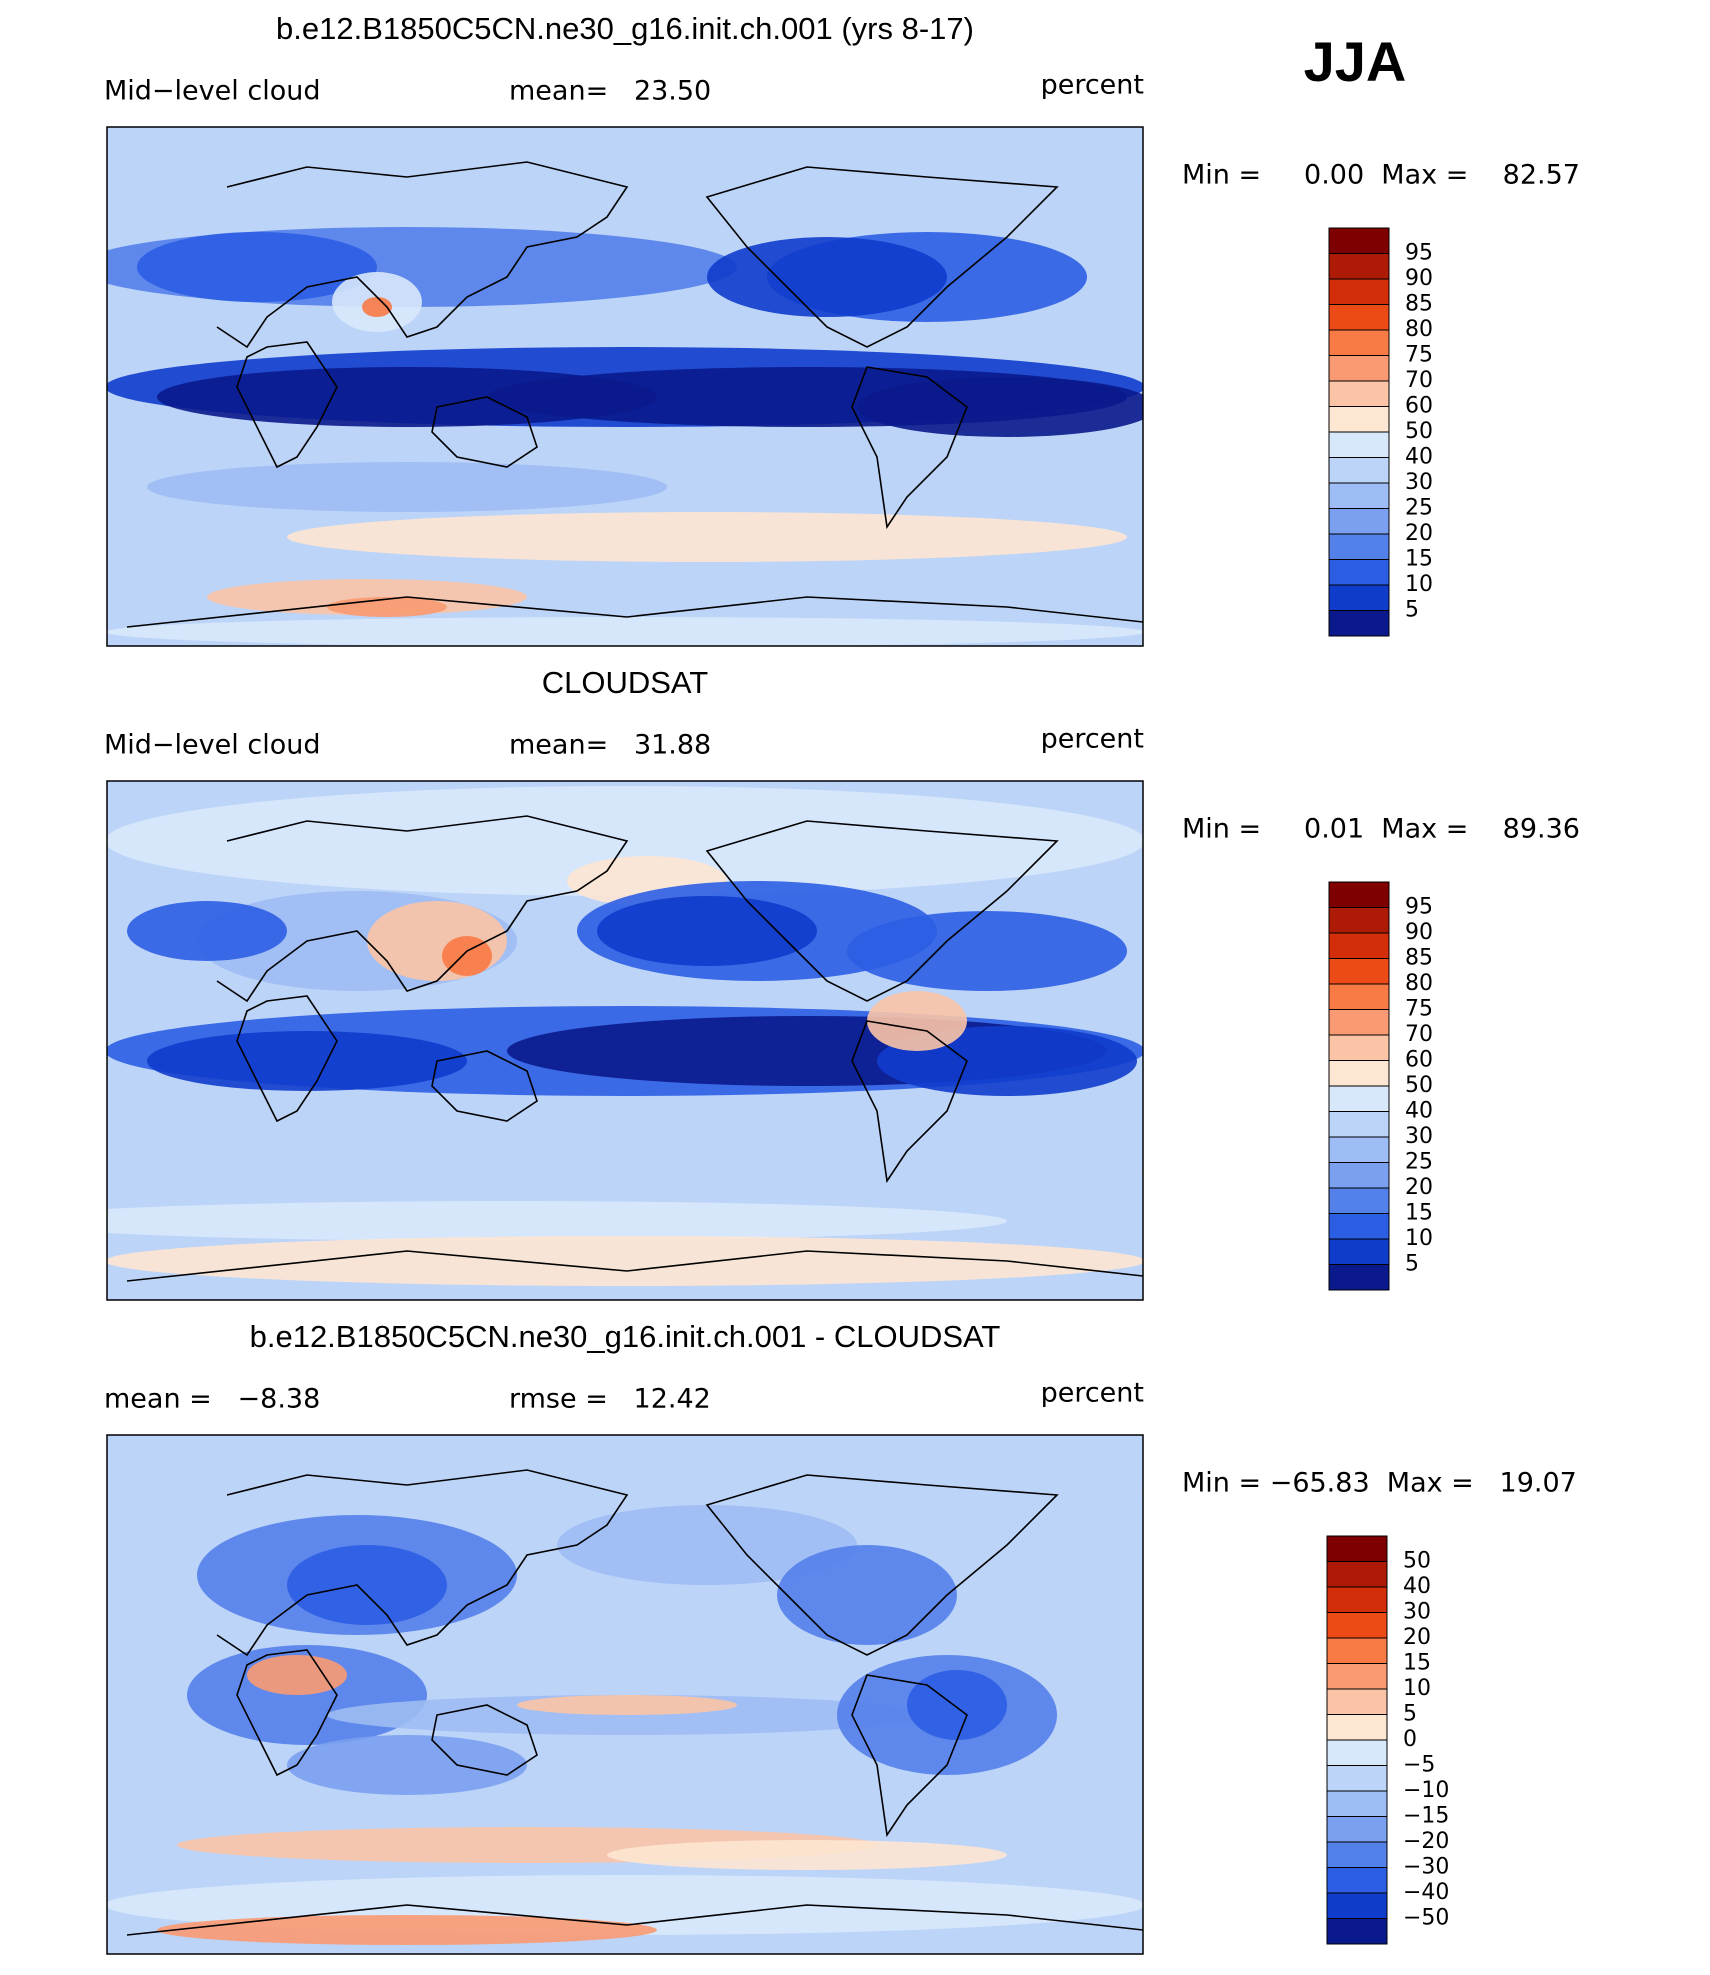  What do you see at coordinates (212, 91) in the screenshot?
I see `left-label: Mid−level cloud` at bounding box center [212, 91].